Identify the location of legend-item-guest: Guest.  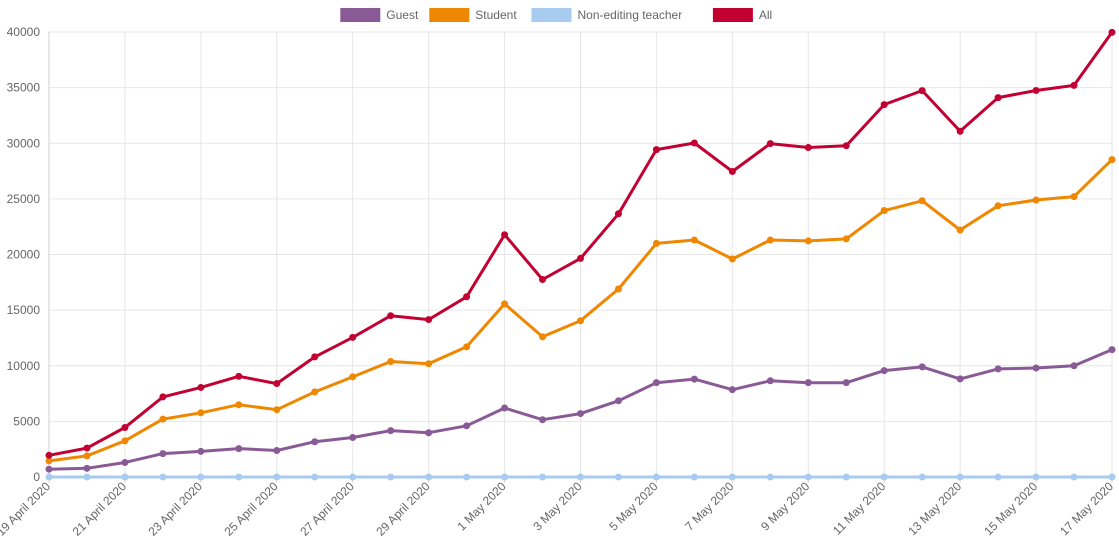
(379, 15).